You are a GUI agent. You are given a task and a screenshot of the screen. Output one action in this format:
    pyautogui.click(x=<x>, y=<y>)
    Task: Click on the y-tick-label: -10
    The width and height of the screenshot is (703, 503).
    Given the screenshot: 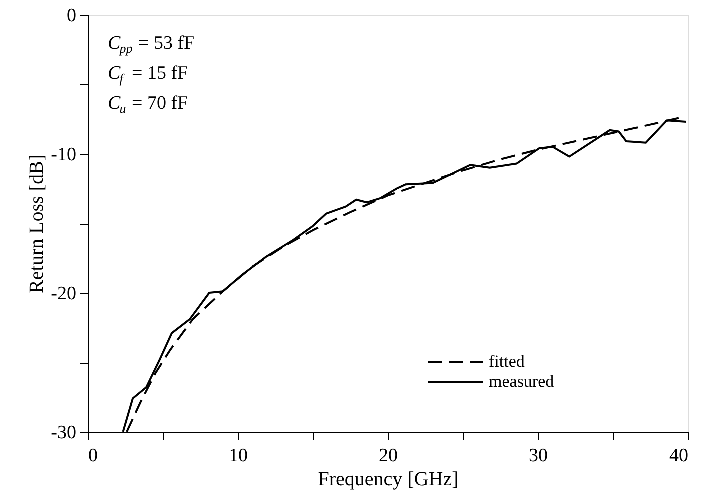 What is the action you would take?
    pyautogui.click(x=63, y=155)
    